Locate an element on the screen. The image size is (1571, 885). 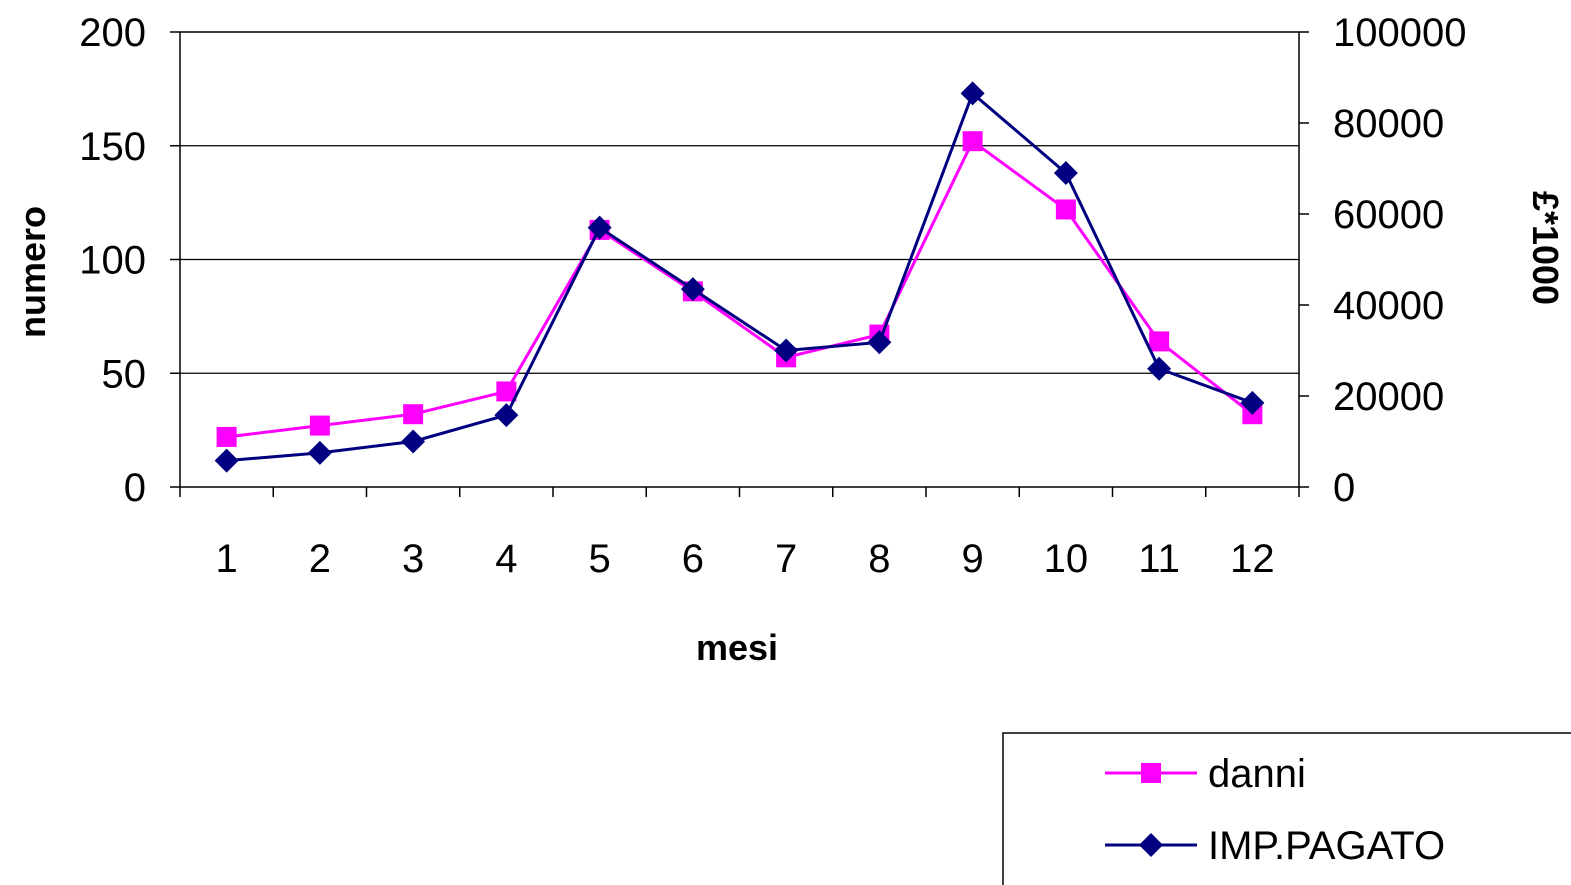
x-tick-label: 2 is located at coordinates (320, 559).